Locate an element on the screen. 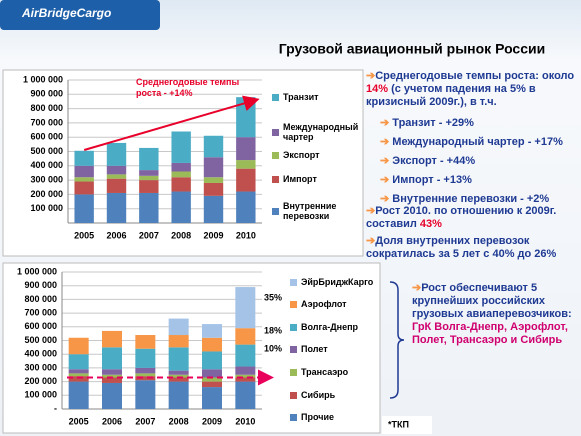 The height and width of the screenshot is (436, 581). y-tick-label: 400 000 is located at coordinates (46, 165).